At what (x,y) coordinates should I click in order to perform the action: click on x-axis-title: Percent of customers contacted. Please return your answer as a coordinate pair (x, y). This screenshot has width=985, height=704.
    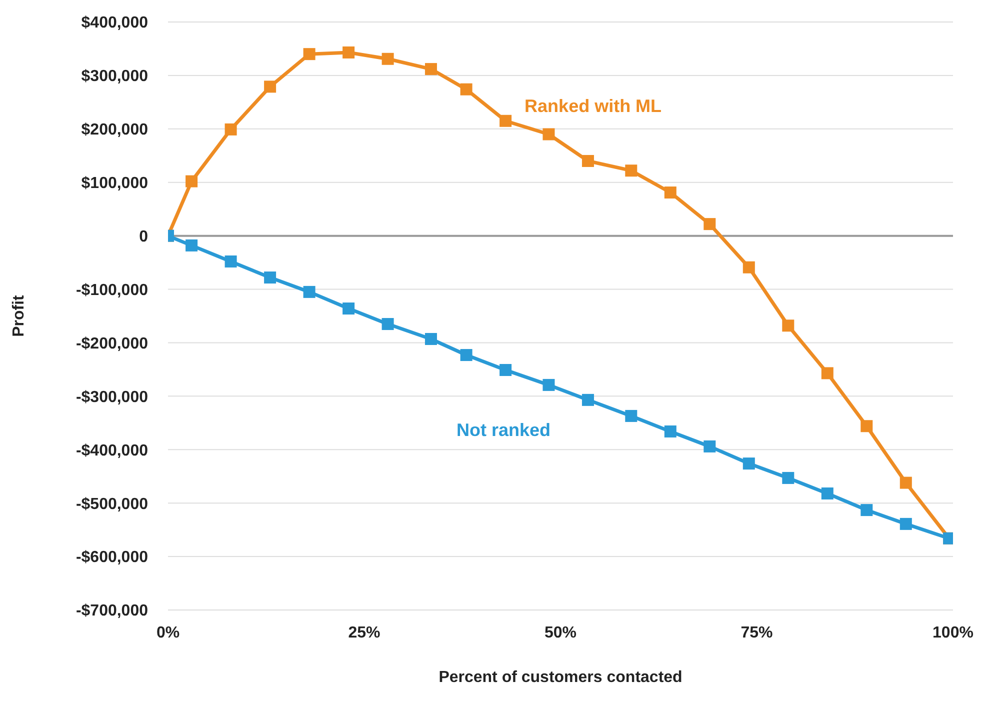
    Looking at the image, I should click on (560, 677).